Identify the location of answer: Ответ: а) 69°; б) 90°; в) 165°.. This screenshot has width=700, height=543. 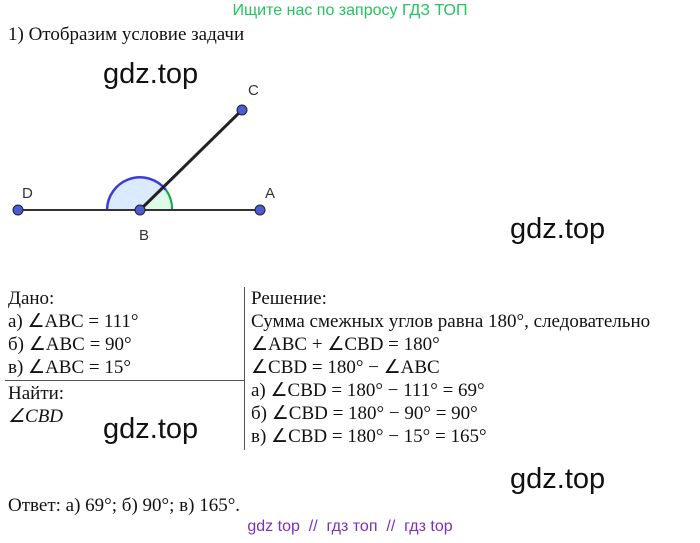
(124, 505).